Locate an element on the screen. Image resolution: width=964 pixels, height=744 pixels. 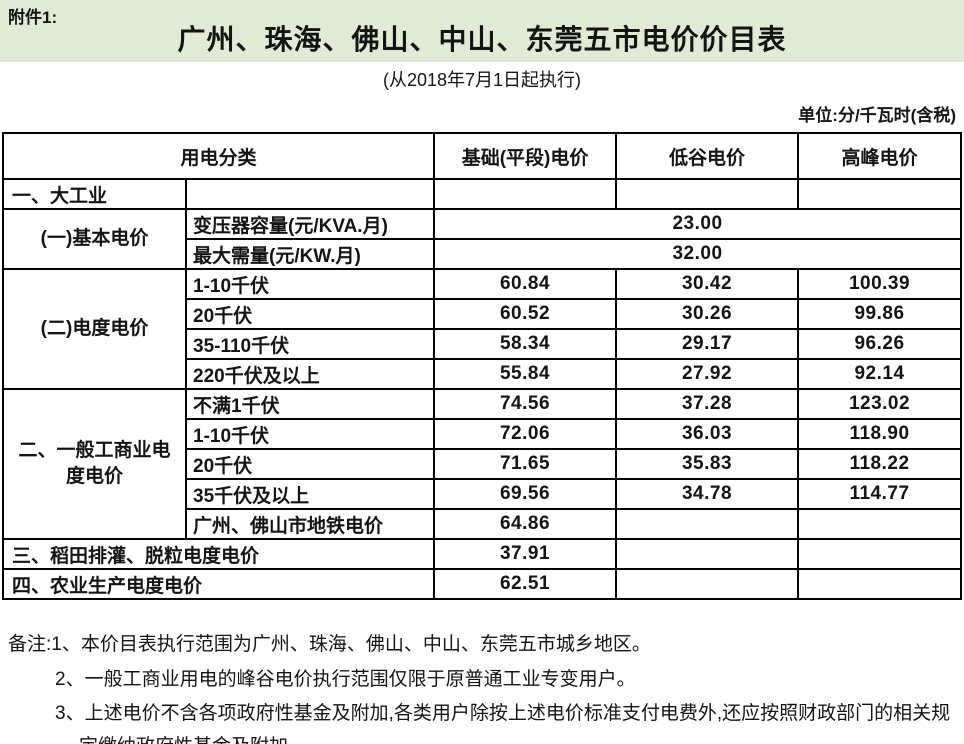
value-valley: 30.26 is located at coordinates (707, 314).